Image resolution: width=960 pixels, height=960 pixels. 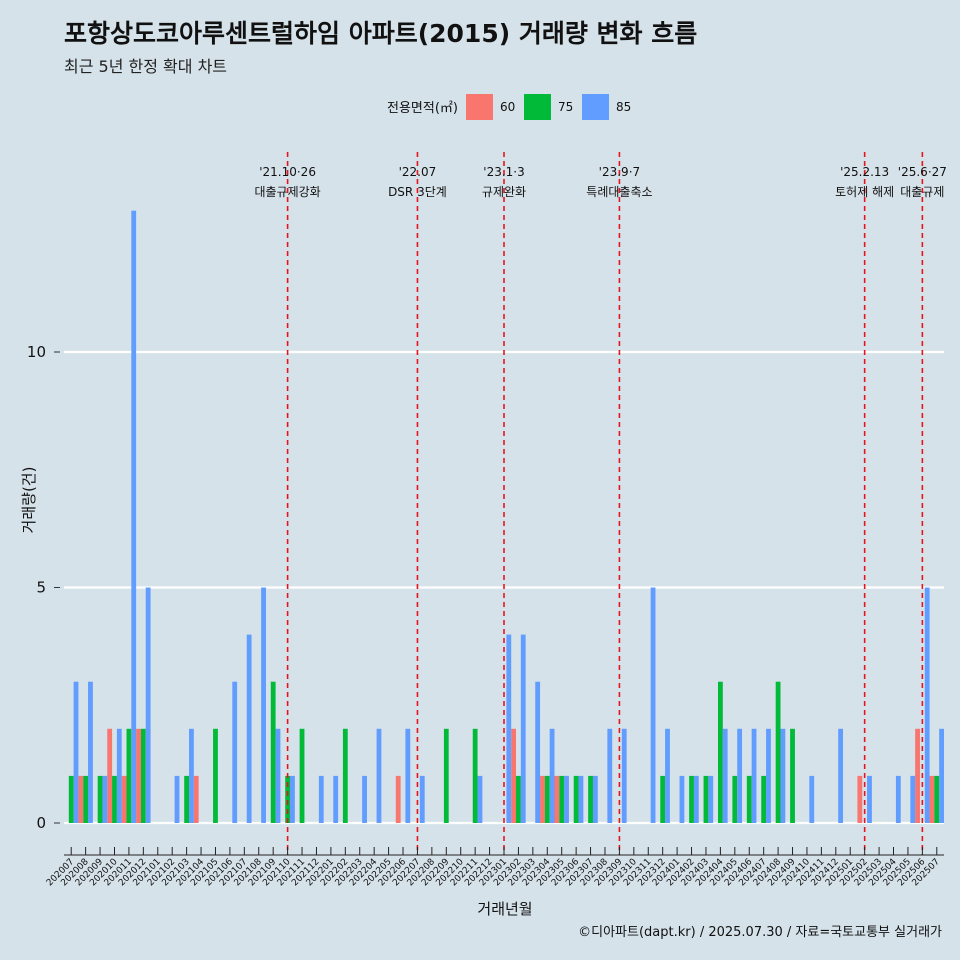 I want to click on legend: 전용면적(㎡) 60 75 85, so click(x=509, y=107).